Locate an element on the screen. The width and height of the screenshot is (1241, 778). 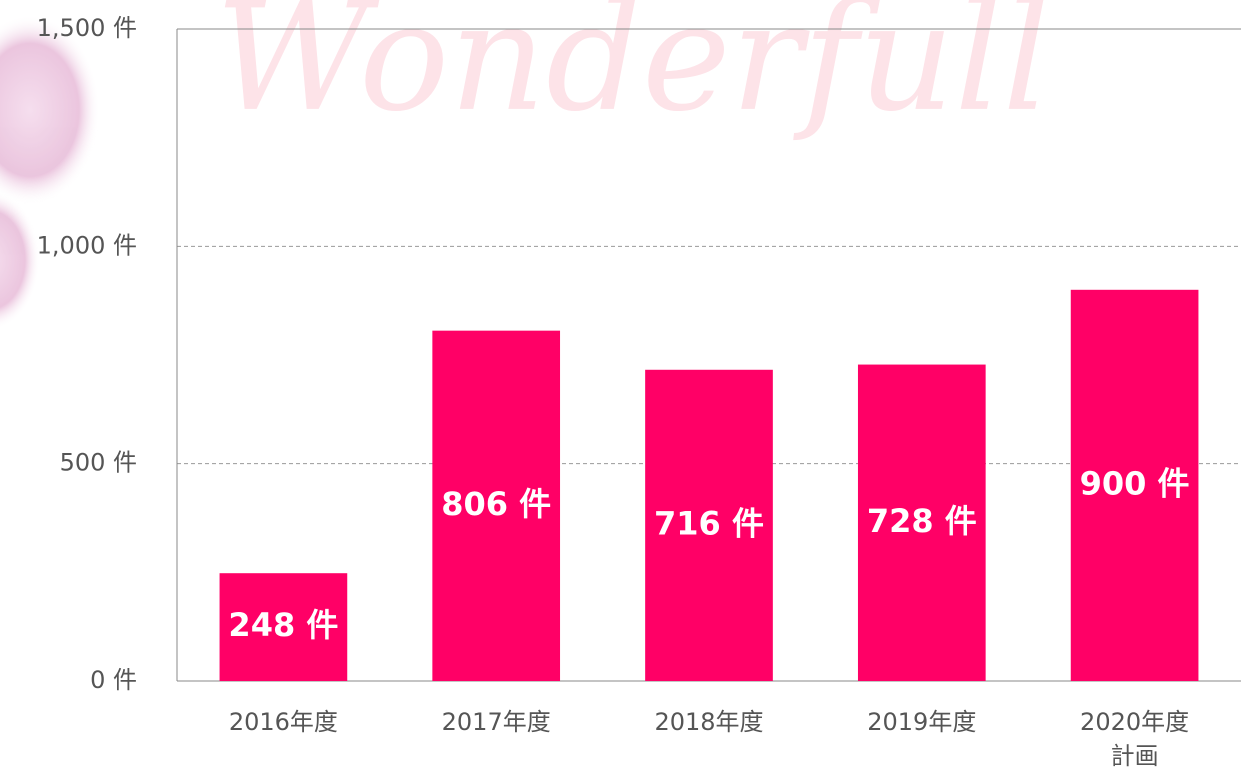
y-tick-label: 1,000 件 is located at coordinates (87, 245).